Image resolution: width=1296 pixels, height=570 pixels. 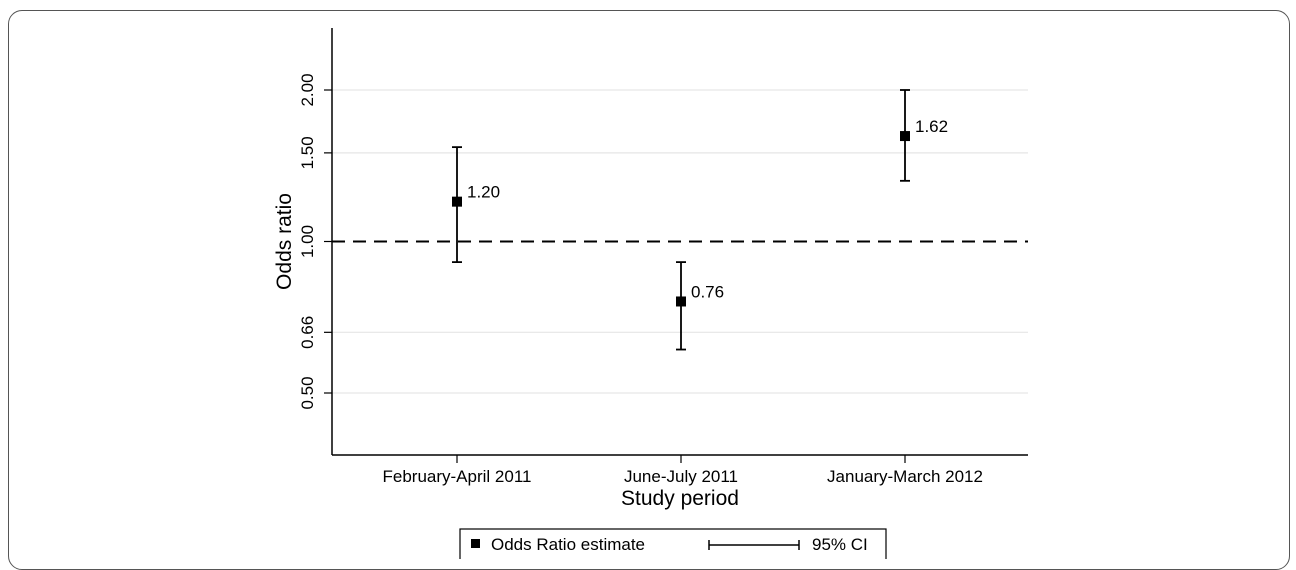 What do you see at coordinates (307, 241) in the screenshot?
I see `y-tick-label: 1.00` at bounding box center [307, 241].